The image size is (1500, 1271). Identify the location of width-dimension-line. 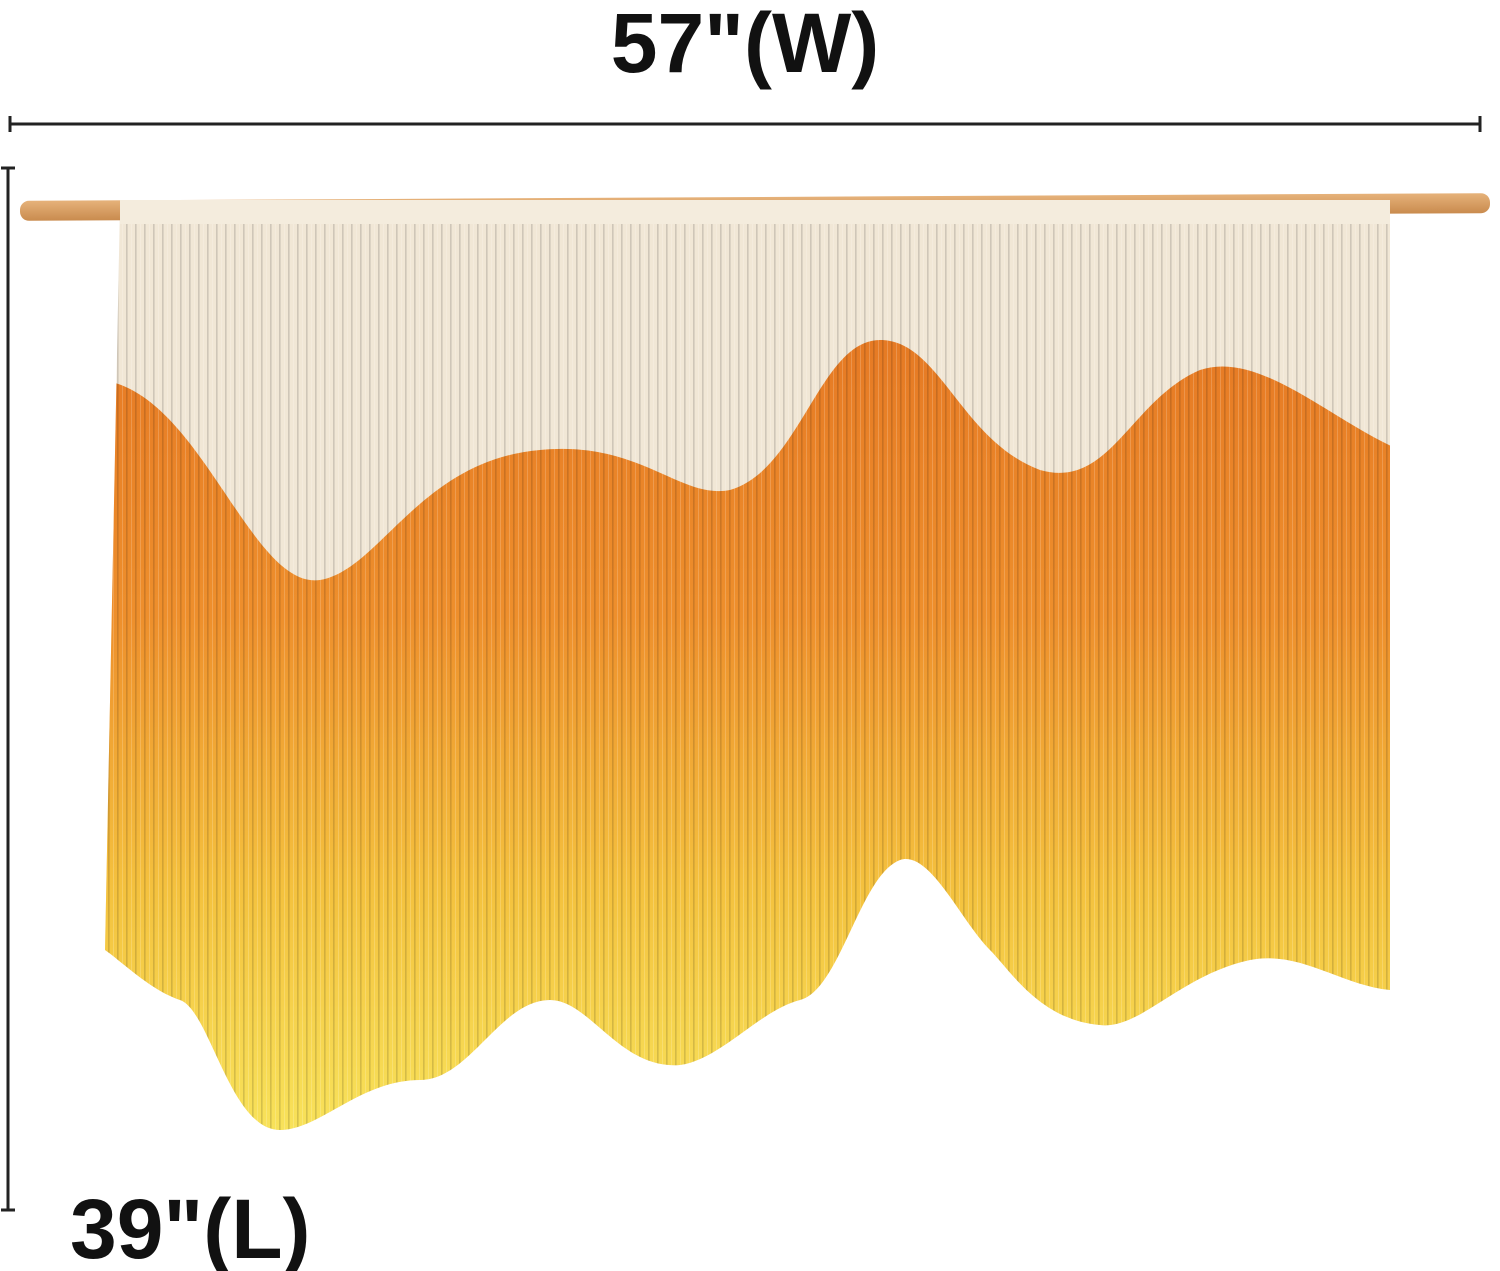
(745, 124).